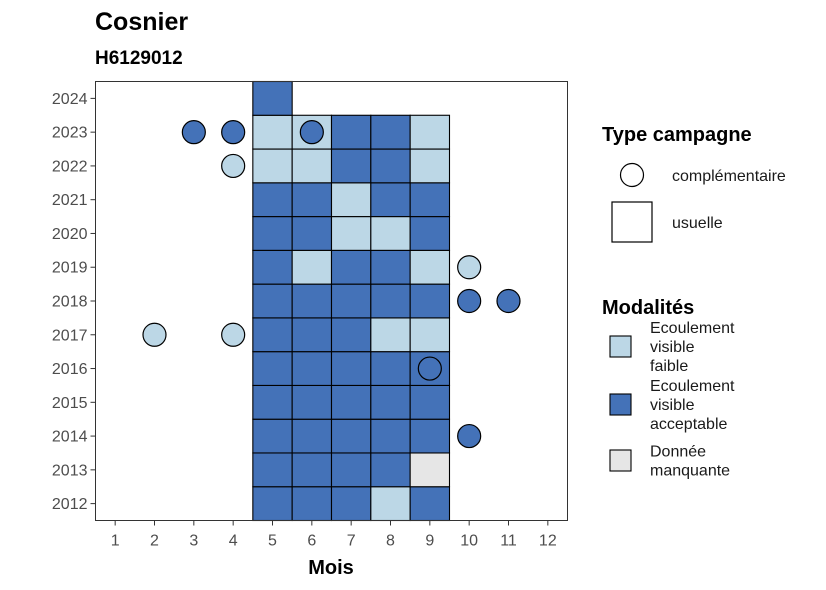  What do you see at coordinates (70, 99) in the screenshot?
I see `y-tick-label: 2024` at bounding box center [70, 99].